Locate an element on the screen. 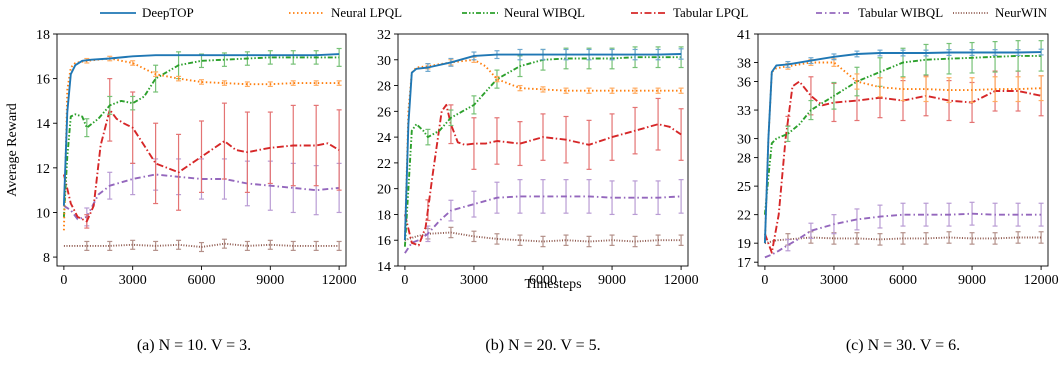 Image resolution: width=1063 pixels, height=381 pixels. y-tick-label: 16 is located at coordinates (43, 80).